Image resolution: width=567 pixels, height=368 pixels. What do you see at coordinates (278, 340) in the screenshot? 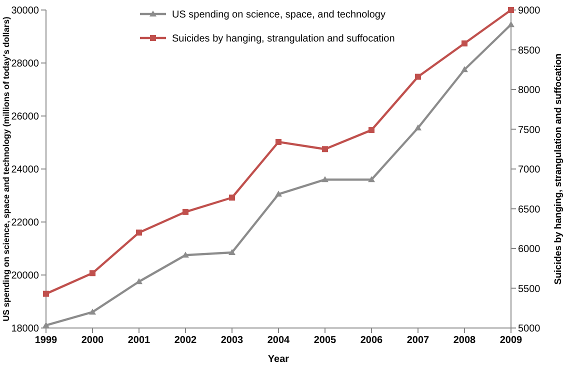
I see `x-tick-label: 2004` at bounding box center [278, 340].